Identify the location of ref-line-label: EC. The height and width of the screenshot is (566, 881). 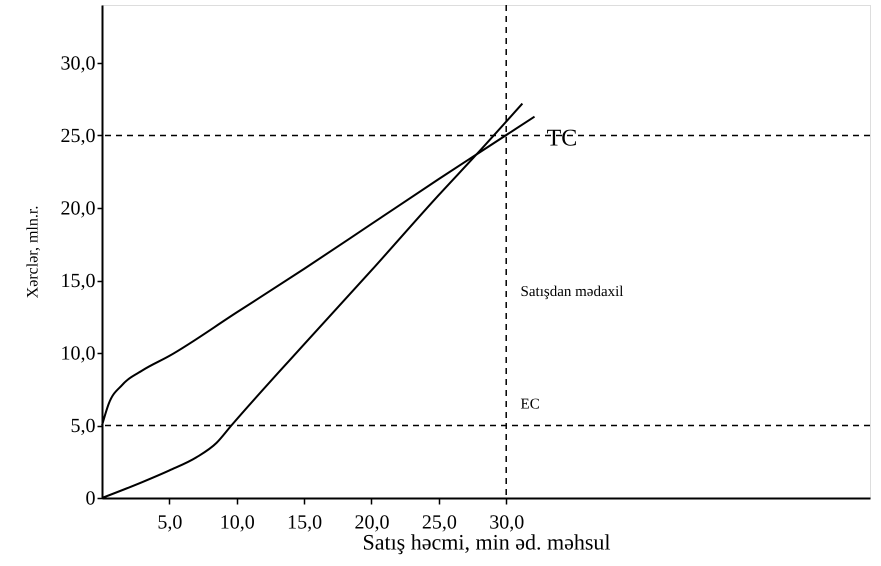
(530, 404).